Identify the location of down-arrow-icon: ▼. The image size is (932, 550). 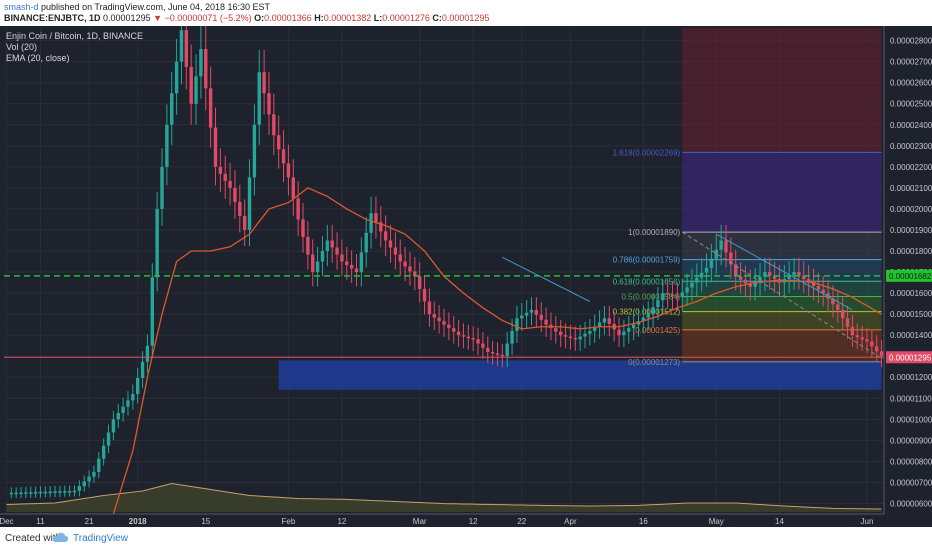
(158, 18).